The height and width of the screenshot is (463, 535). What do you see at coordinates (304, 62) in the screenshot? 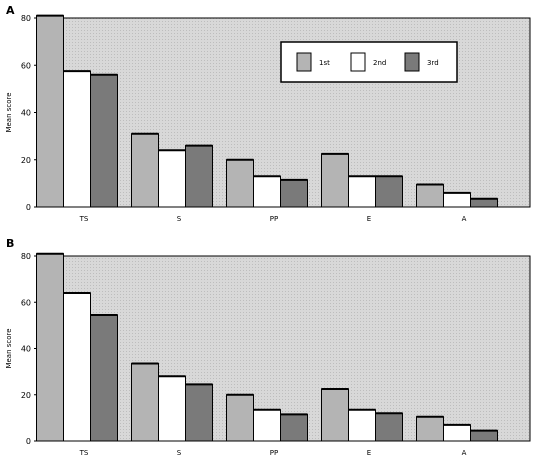
I see `legend-swatch-1st` at bounding box center [304, 62].